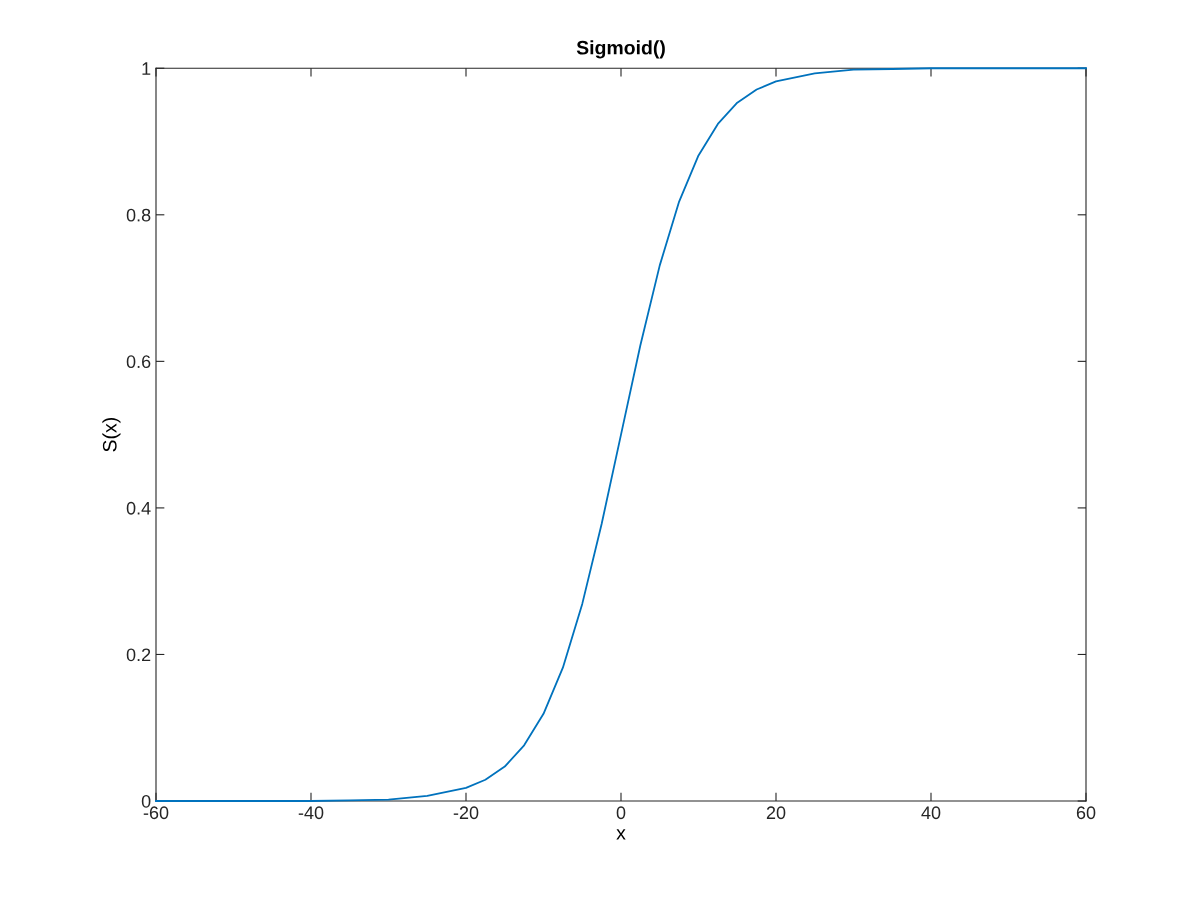  I want to click on x-tick-label: 20, so click(776, 813).